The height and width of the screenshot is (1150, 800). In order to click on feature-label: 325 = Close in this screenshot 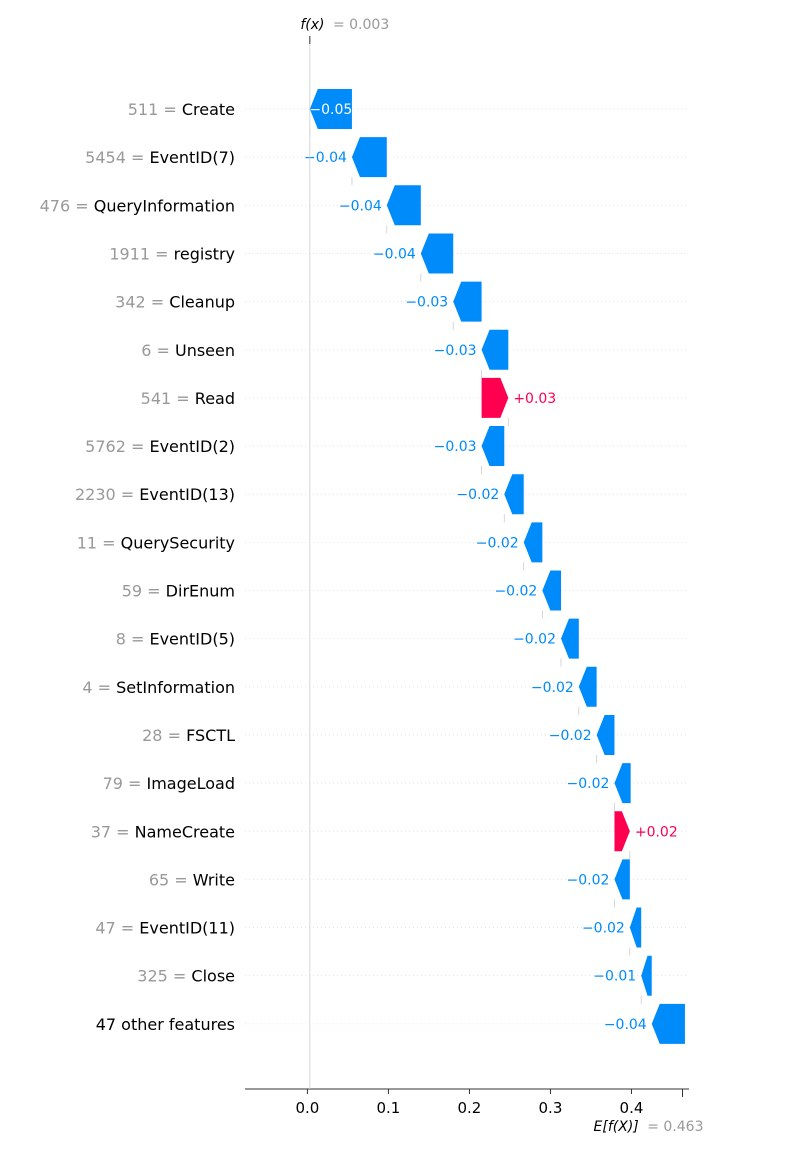, I will do `click(186, 976)`.